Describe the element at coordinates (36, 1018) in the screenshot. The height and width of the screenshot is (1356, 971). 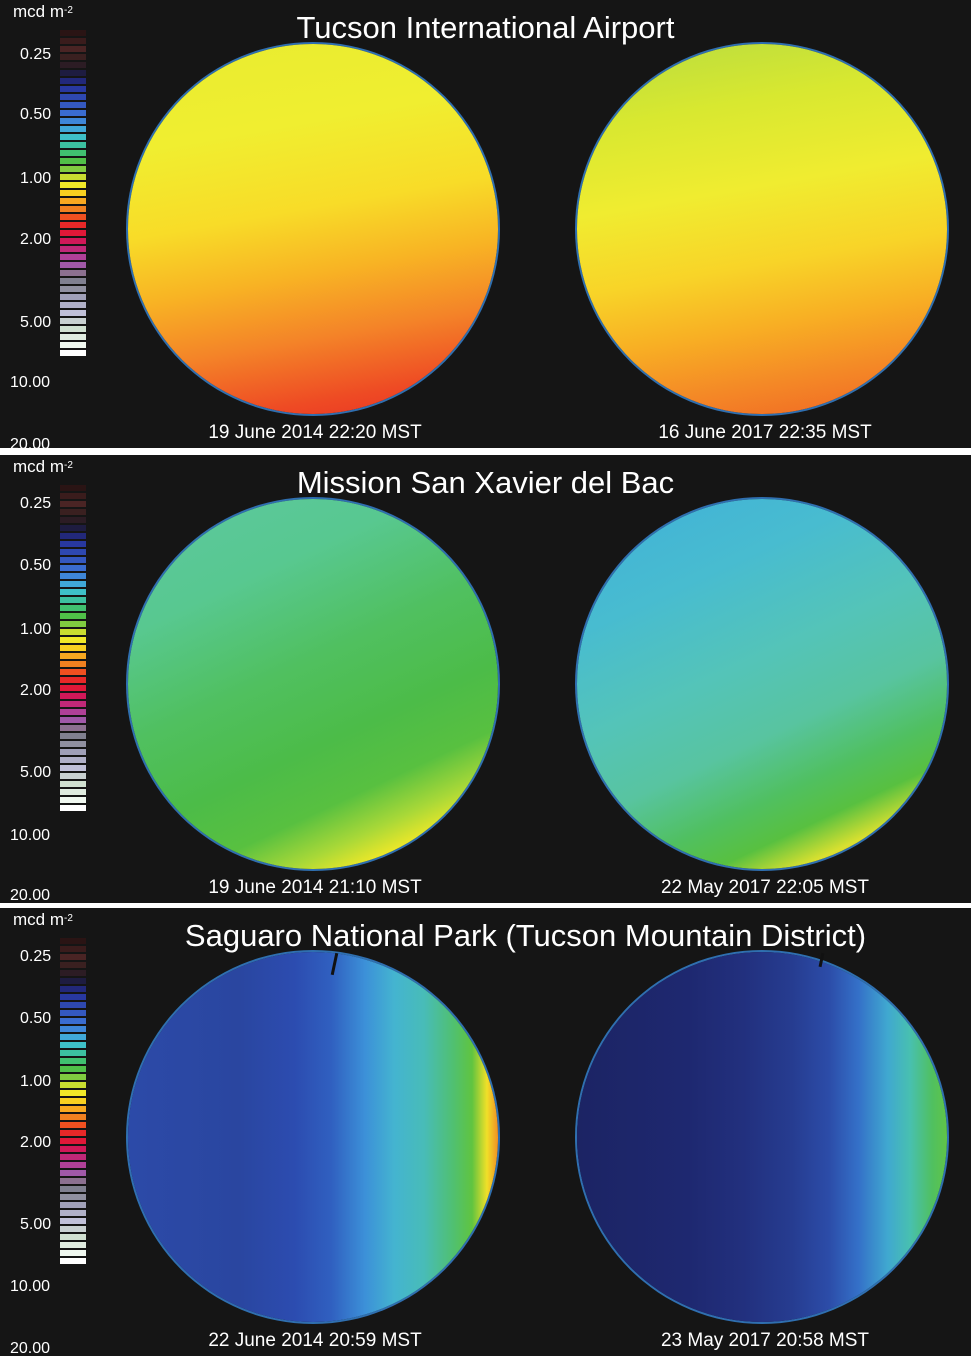
I see `scale-tick: 0.50` at that location.